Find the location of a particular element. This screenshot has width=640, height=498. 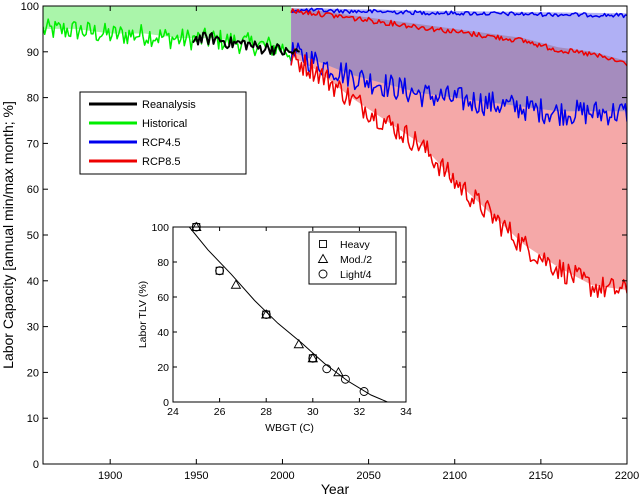

x-tick-label: 1900 is located at coordinates (110, 476).